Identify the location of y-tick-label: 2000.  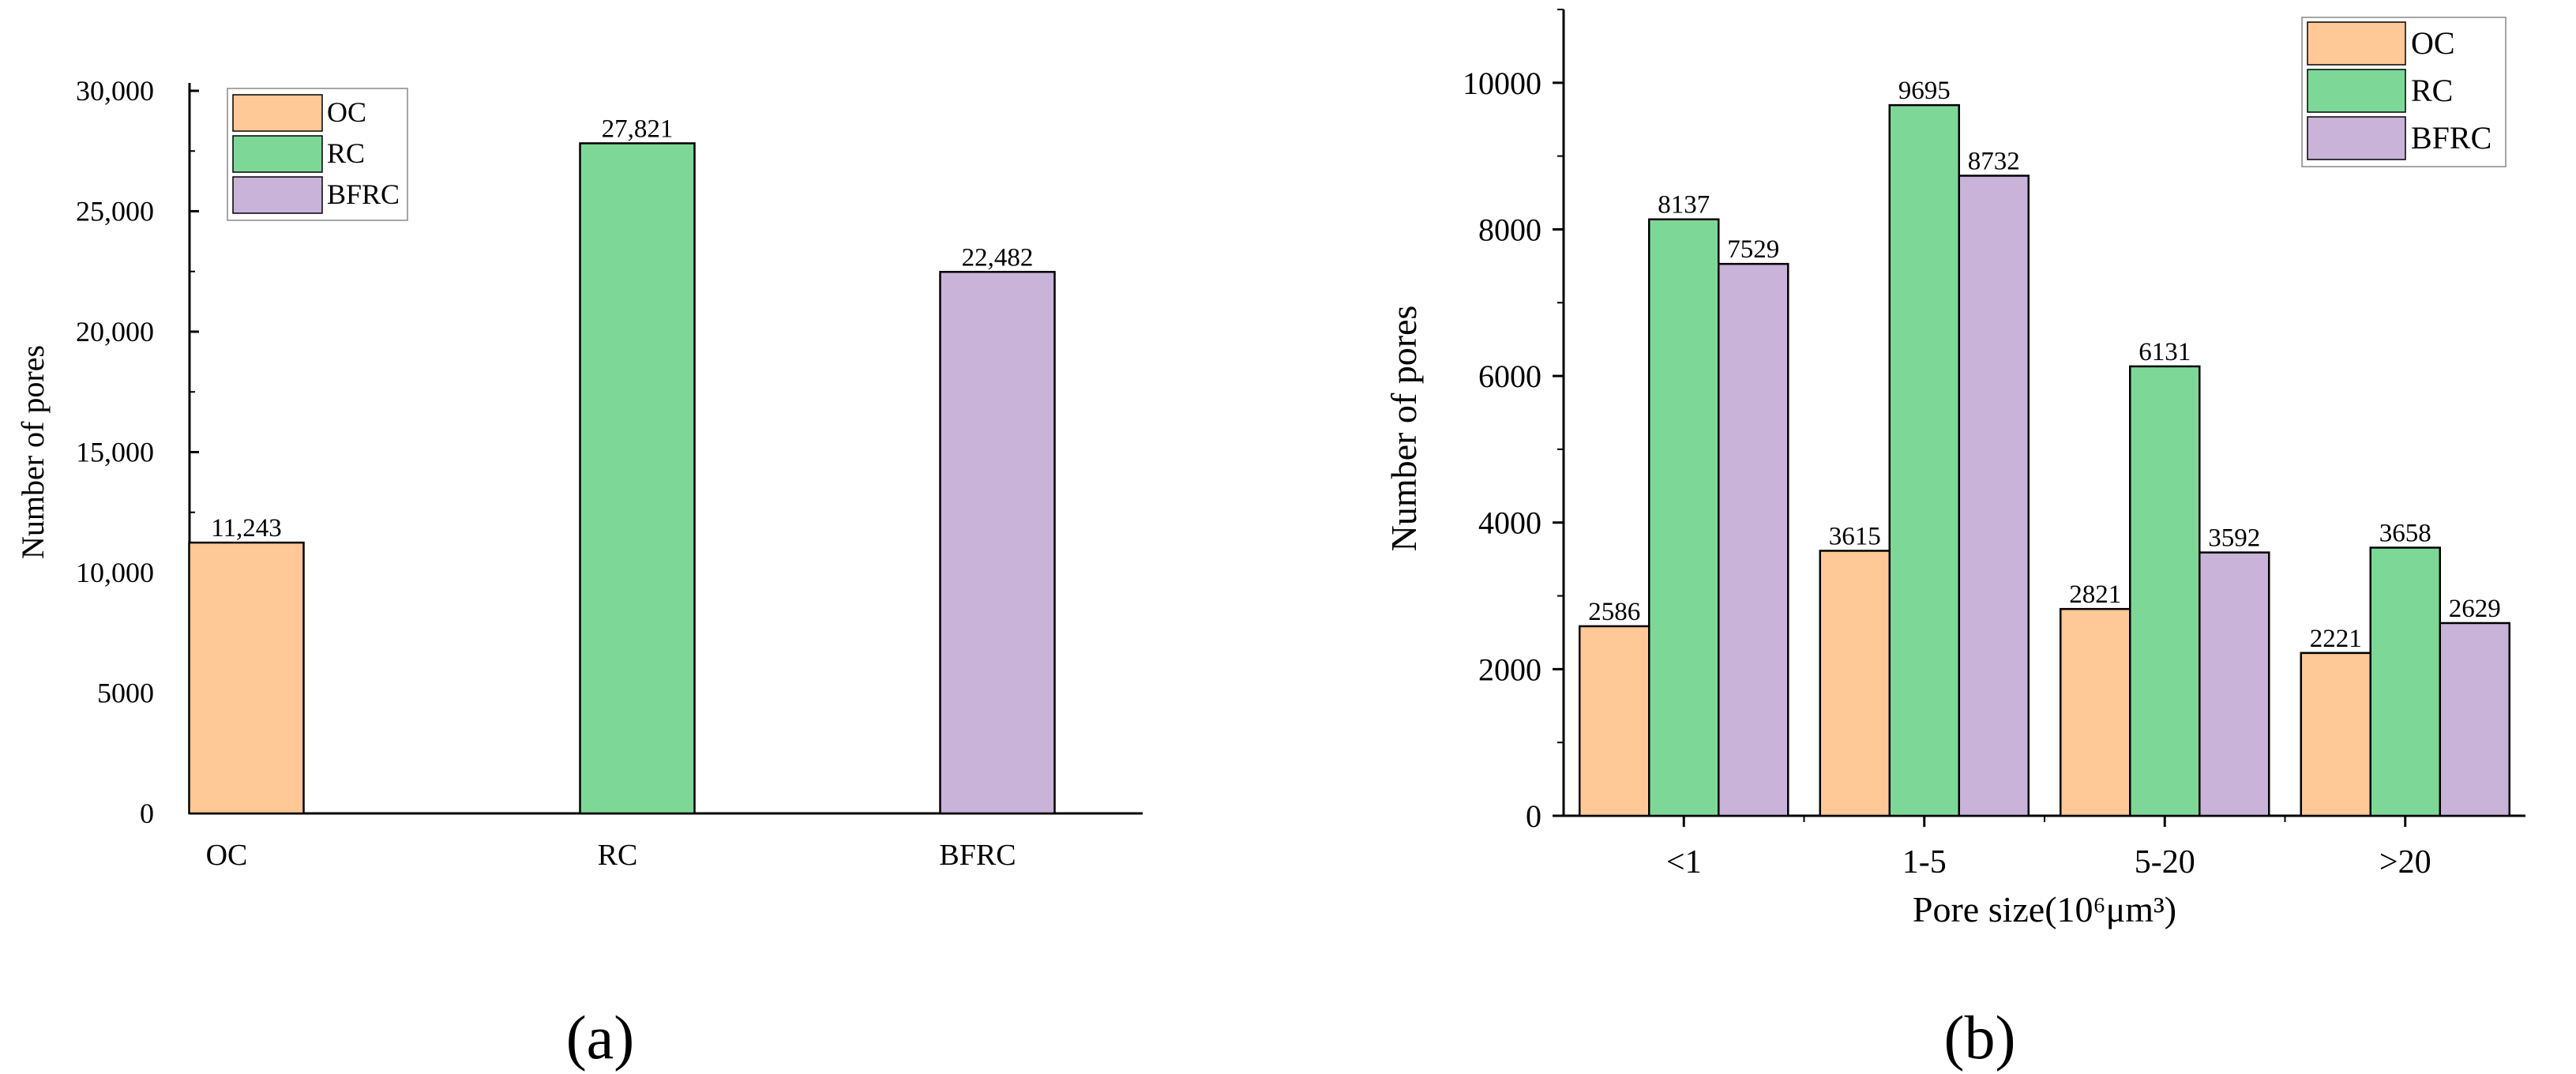
(1509, 669).